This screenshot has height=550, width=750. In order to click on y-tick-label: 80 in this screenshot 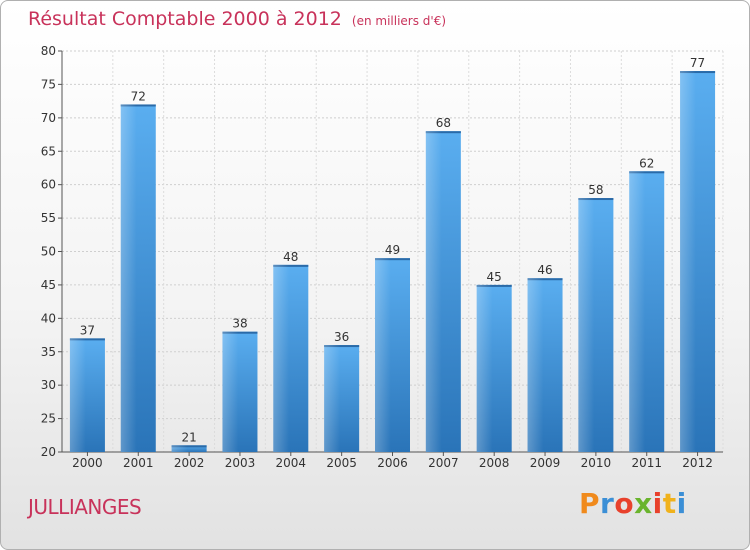, I will do `click(48, 51)`.